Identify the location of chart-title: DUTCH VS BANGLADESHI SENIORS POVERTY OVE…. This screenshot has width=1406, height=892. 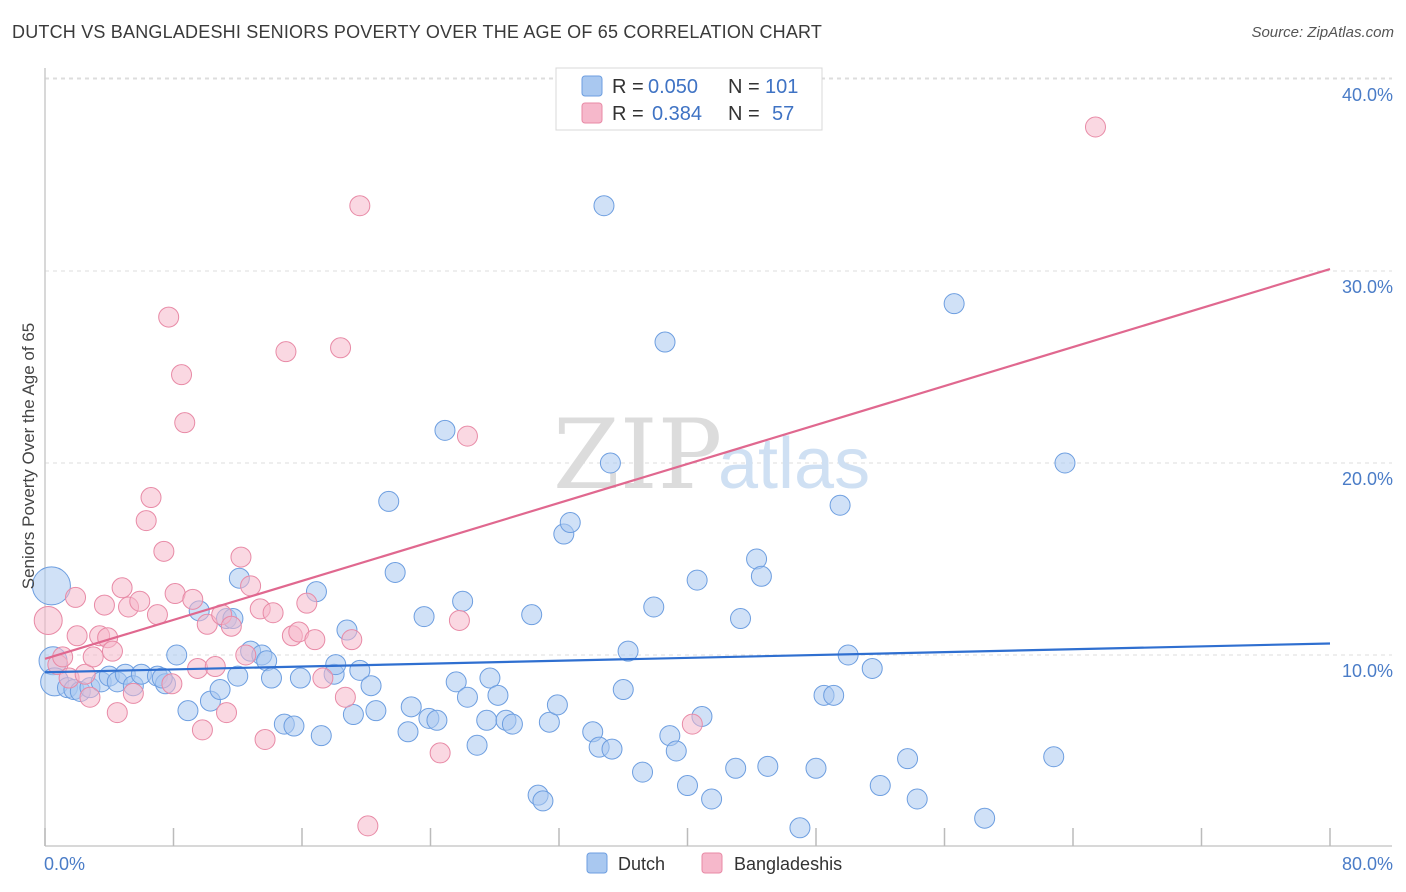
(417, 32).